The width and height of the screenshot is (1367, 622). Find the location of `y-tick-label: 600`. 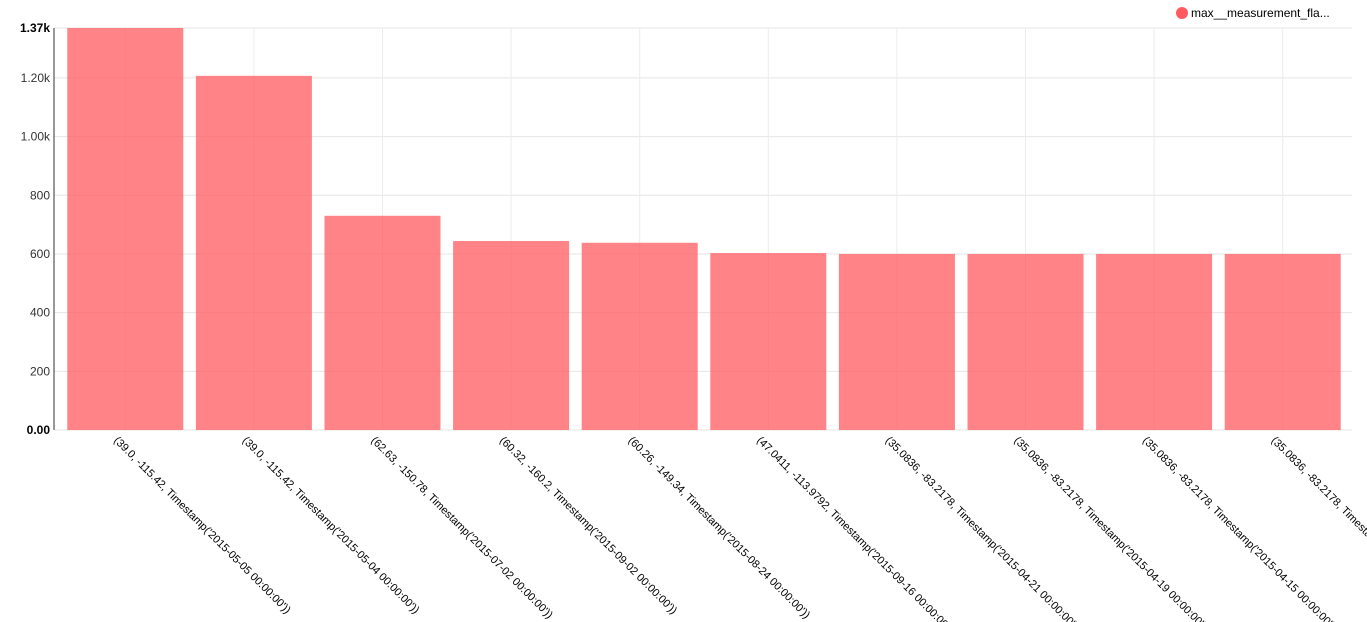

y-tick-label: 600 is located at coordinates (40, 254).